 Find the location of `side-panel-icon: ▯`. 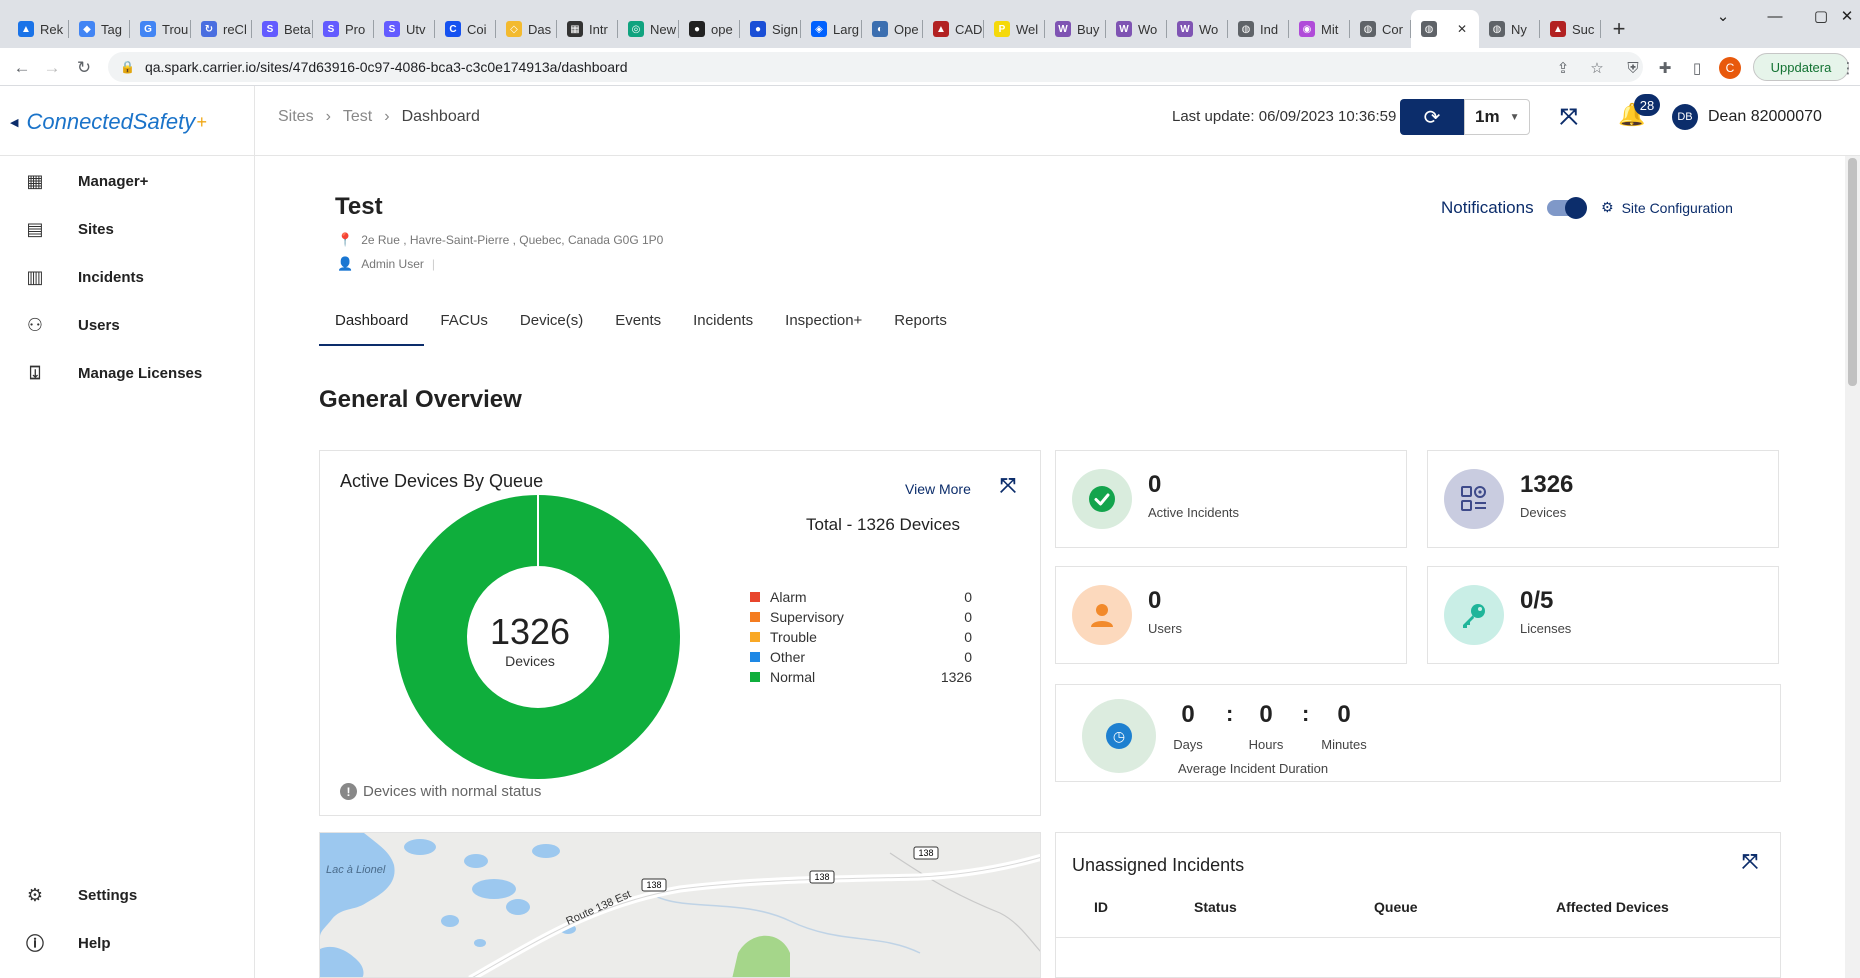

side-panel-icon: ▯ is located at coordinates (1697, 68).